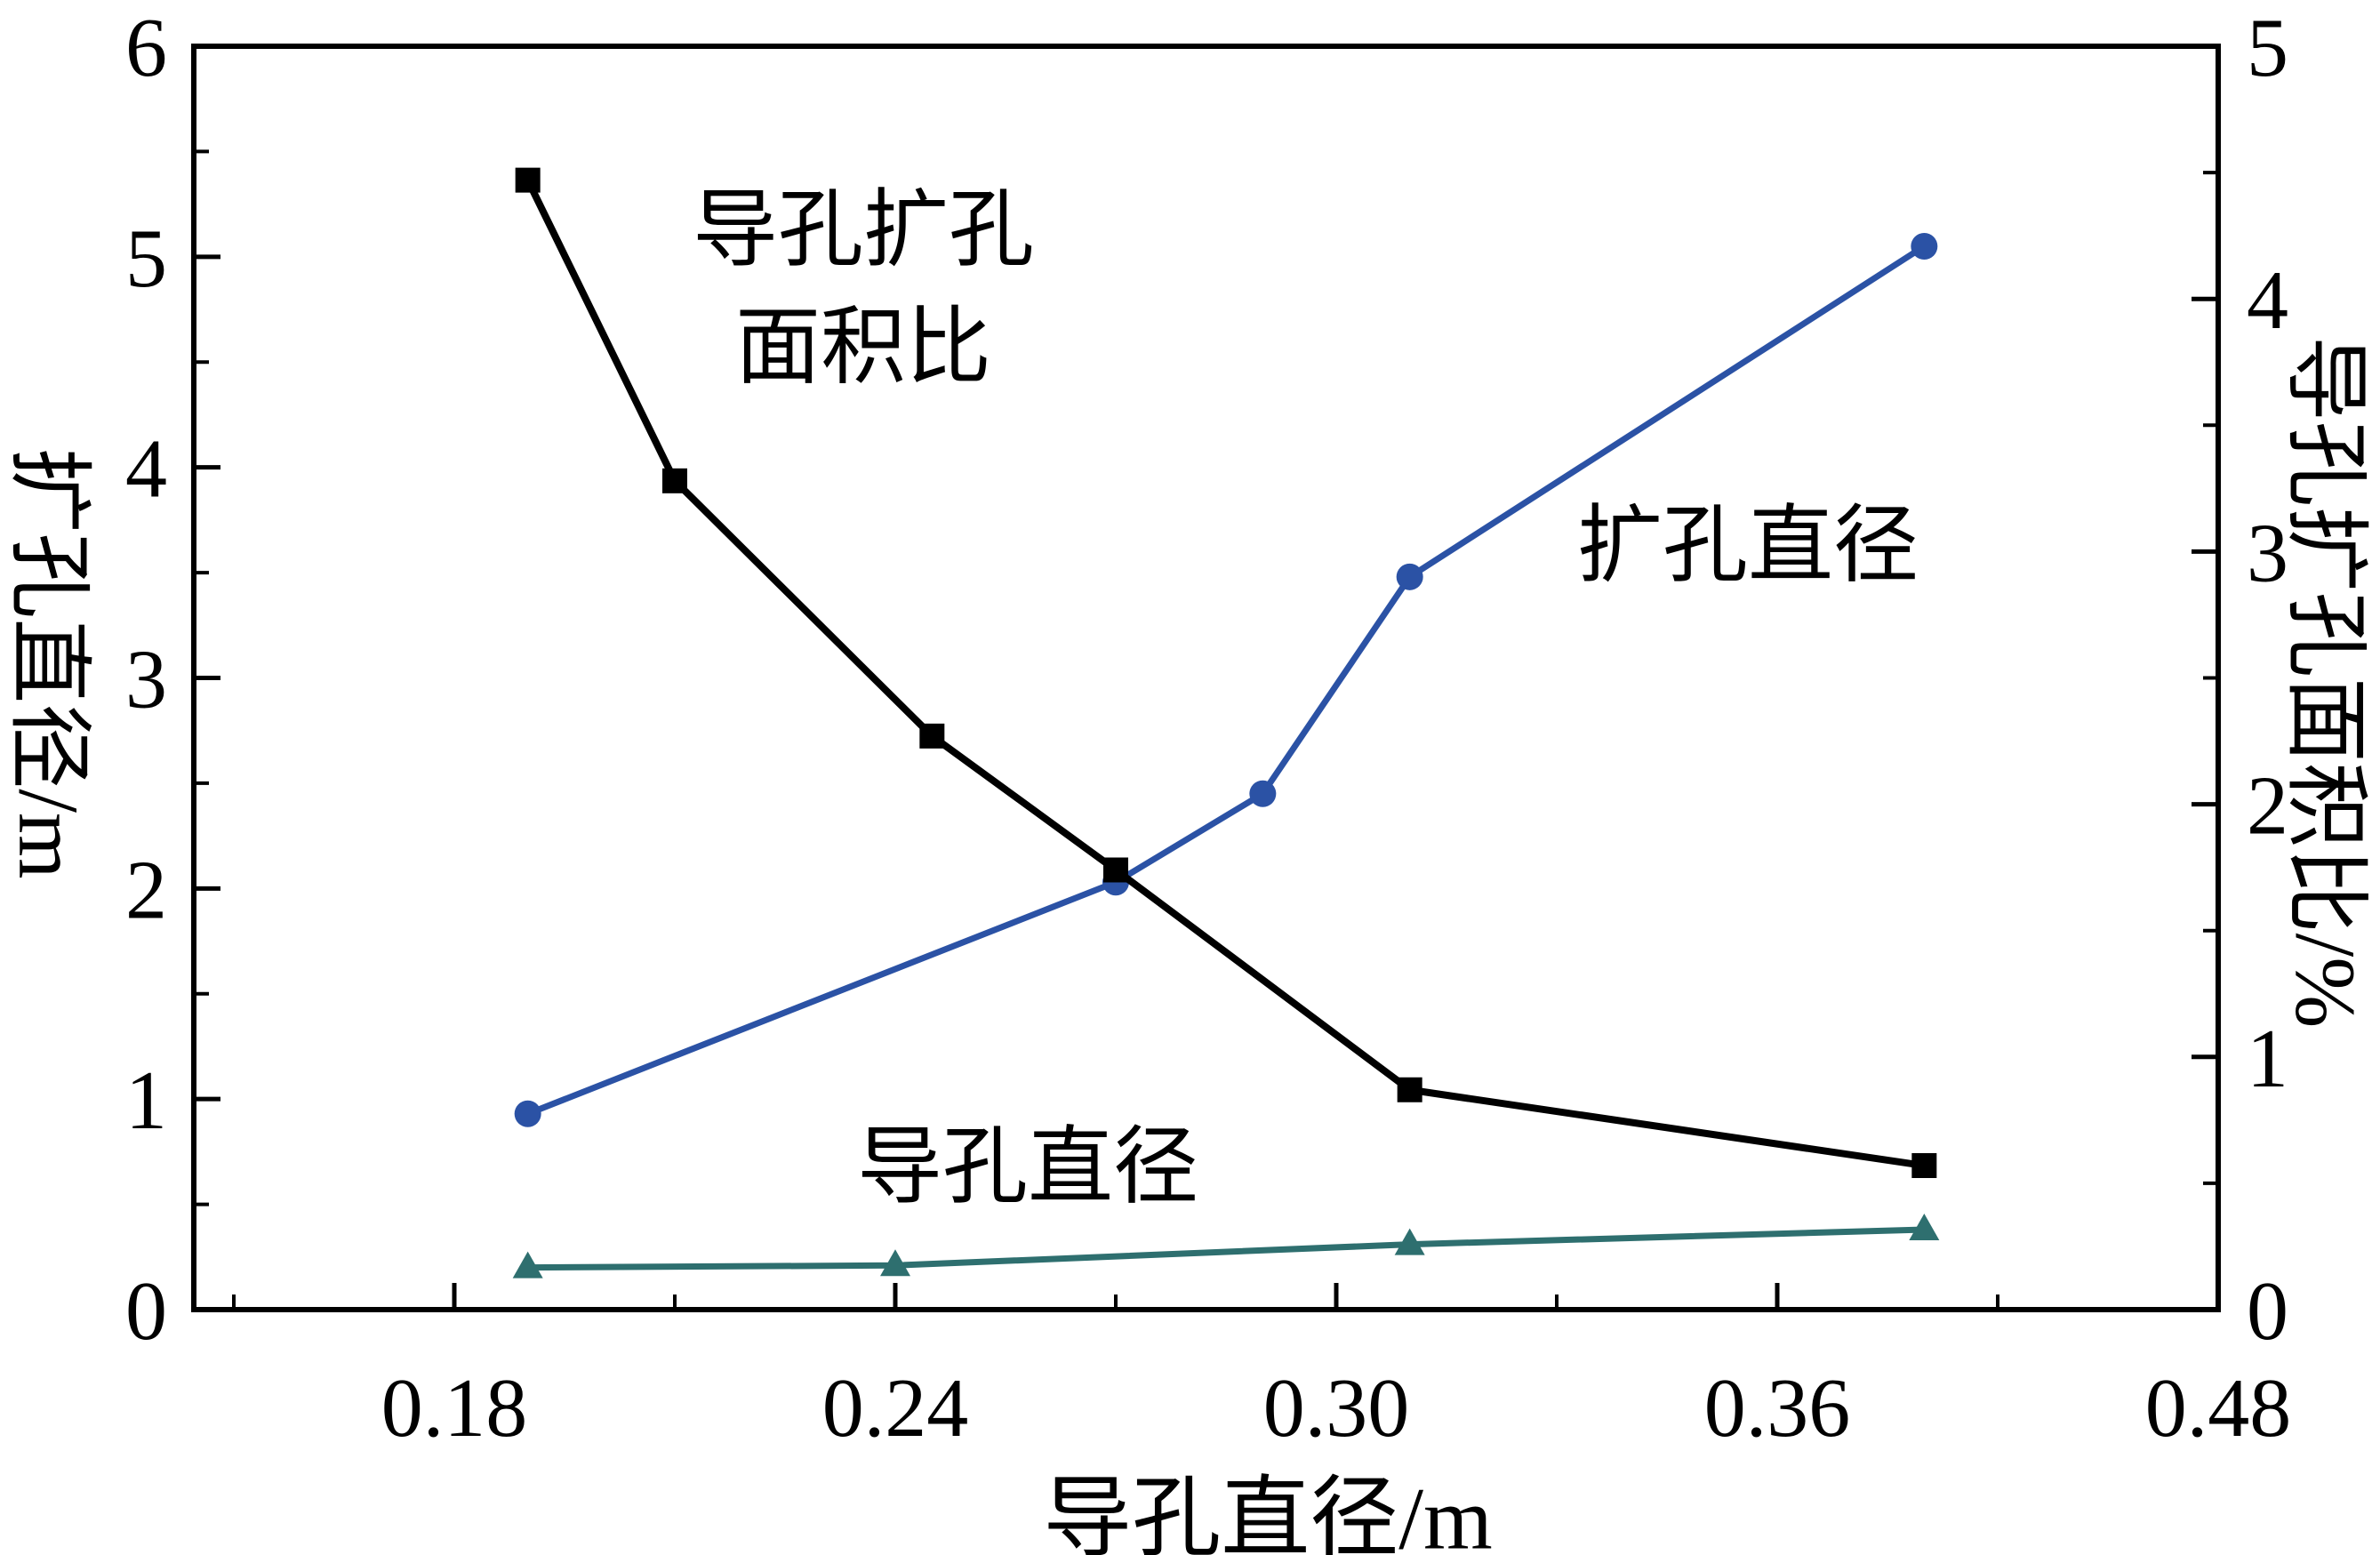 The height and width of the screenshot is (1555, 2380). Describe the element at coordinates (2267, 806) in the screenshot. I see `y-right-tick-label: 2` at that location.